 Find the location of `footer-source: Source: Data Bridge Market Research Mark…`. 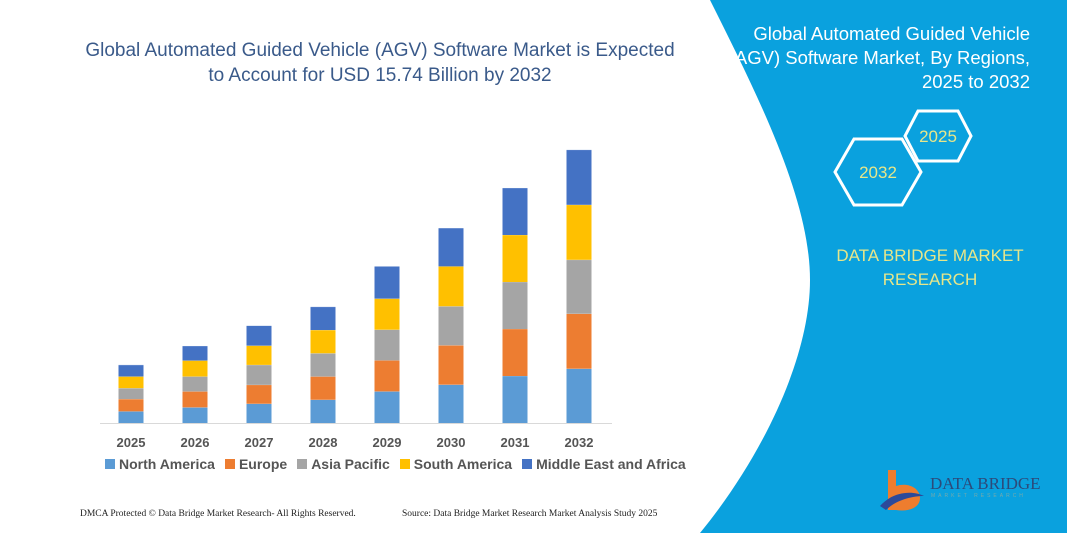

footer-source: Source: Data Bridge Market Research Mark… is located at coordinates (530, 514).